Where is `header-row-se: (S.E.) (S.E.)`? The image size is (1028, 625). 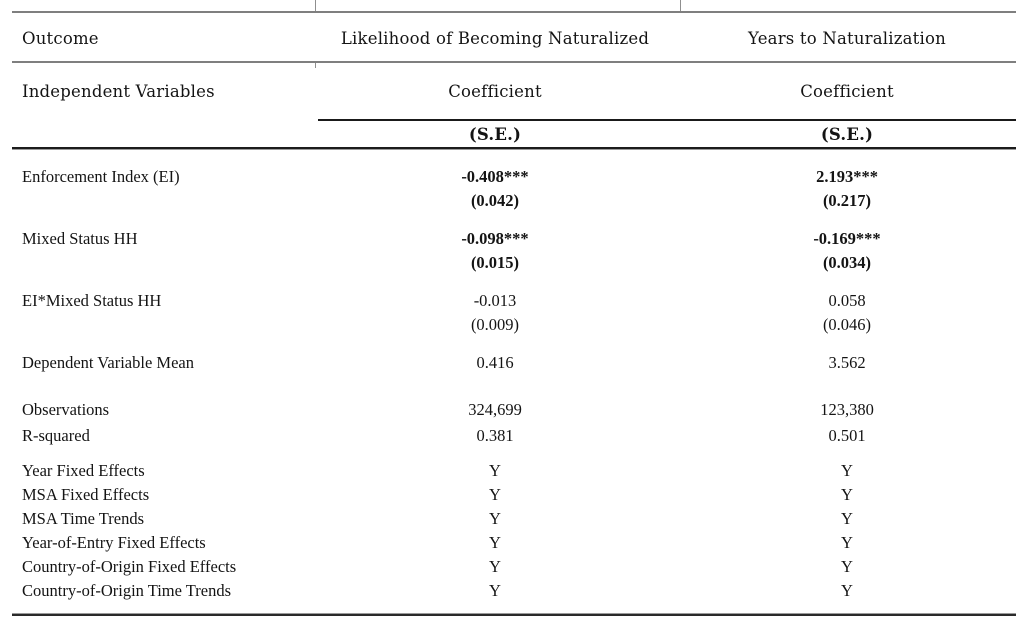
header-row-se: (S.E.) (S.E.) is located at coordinates (514, 134).